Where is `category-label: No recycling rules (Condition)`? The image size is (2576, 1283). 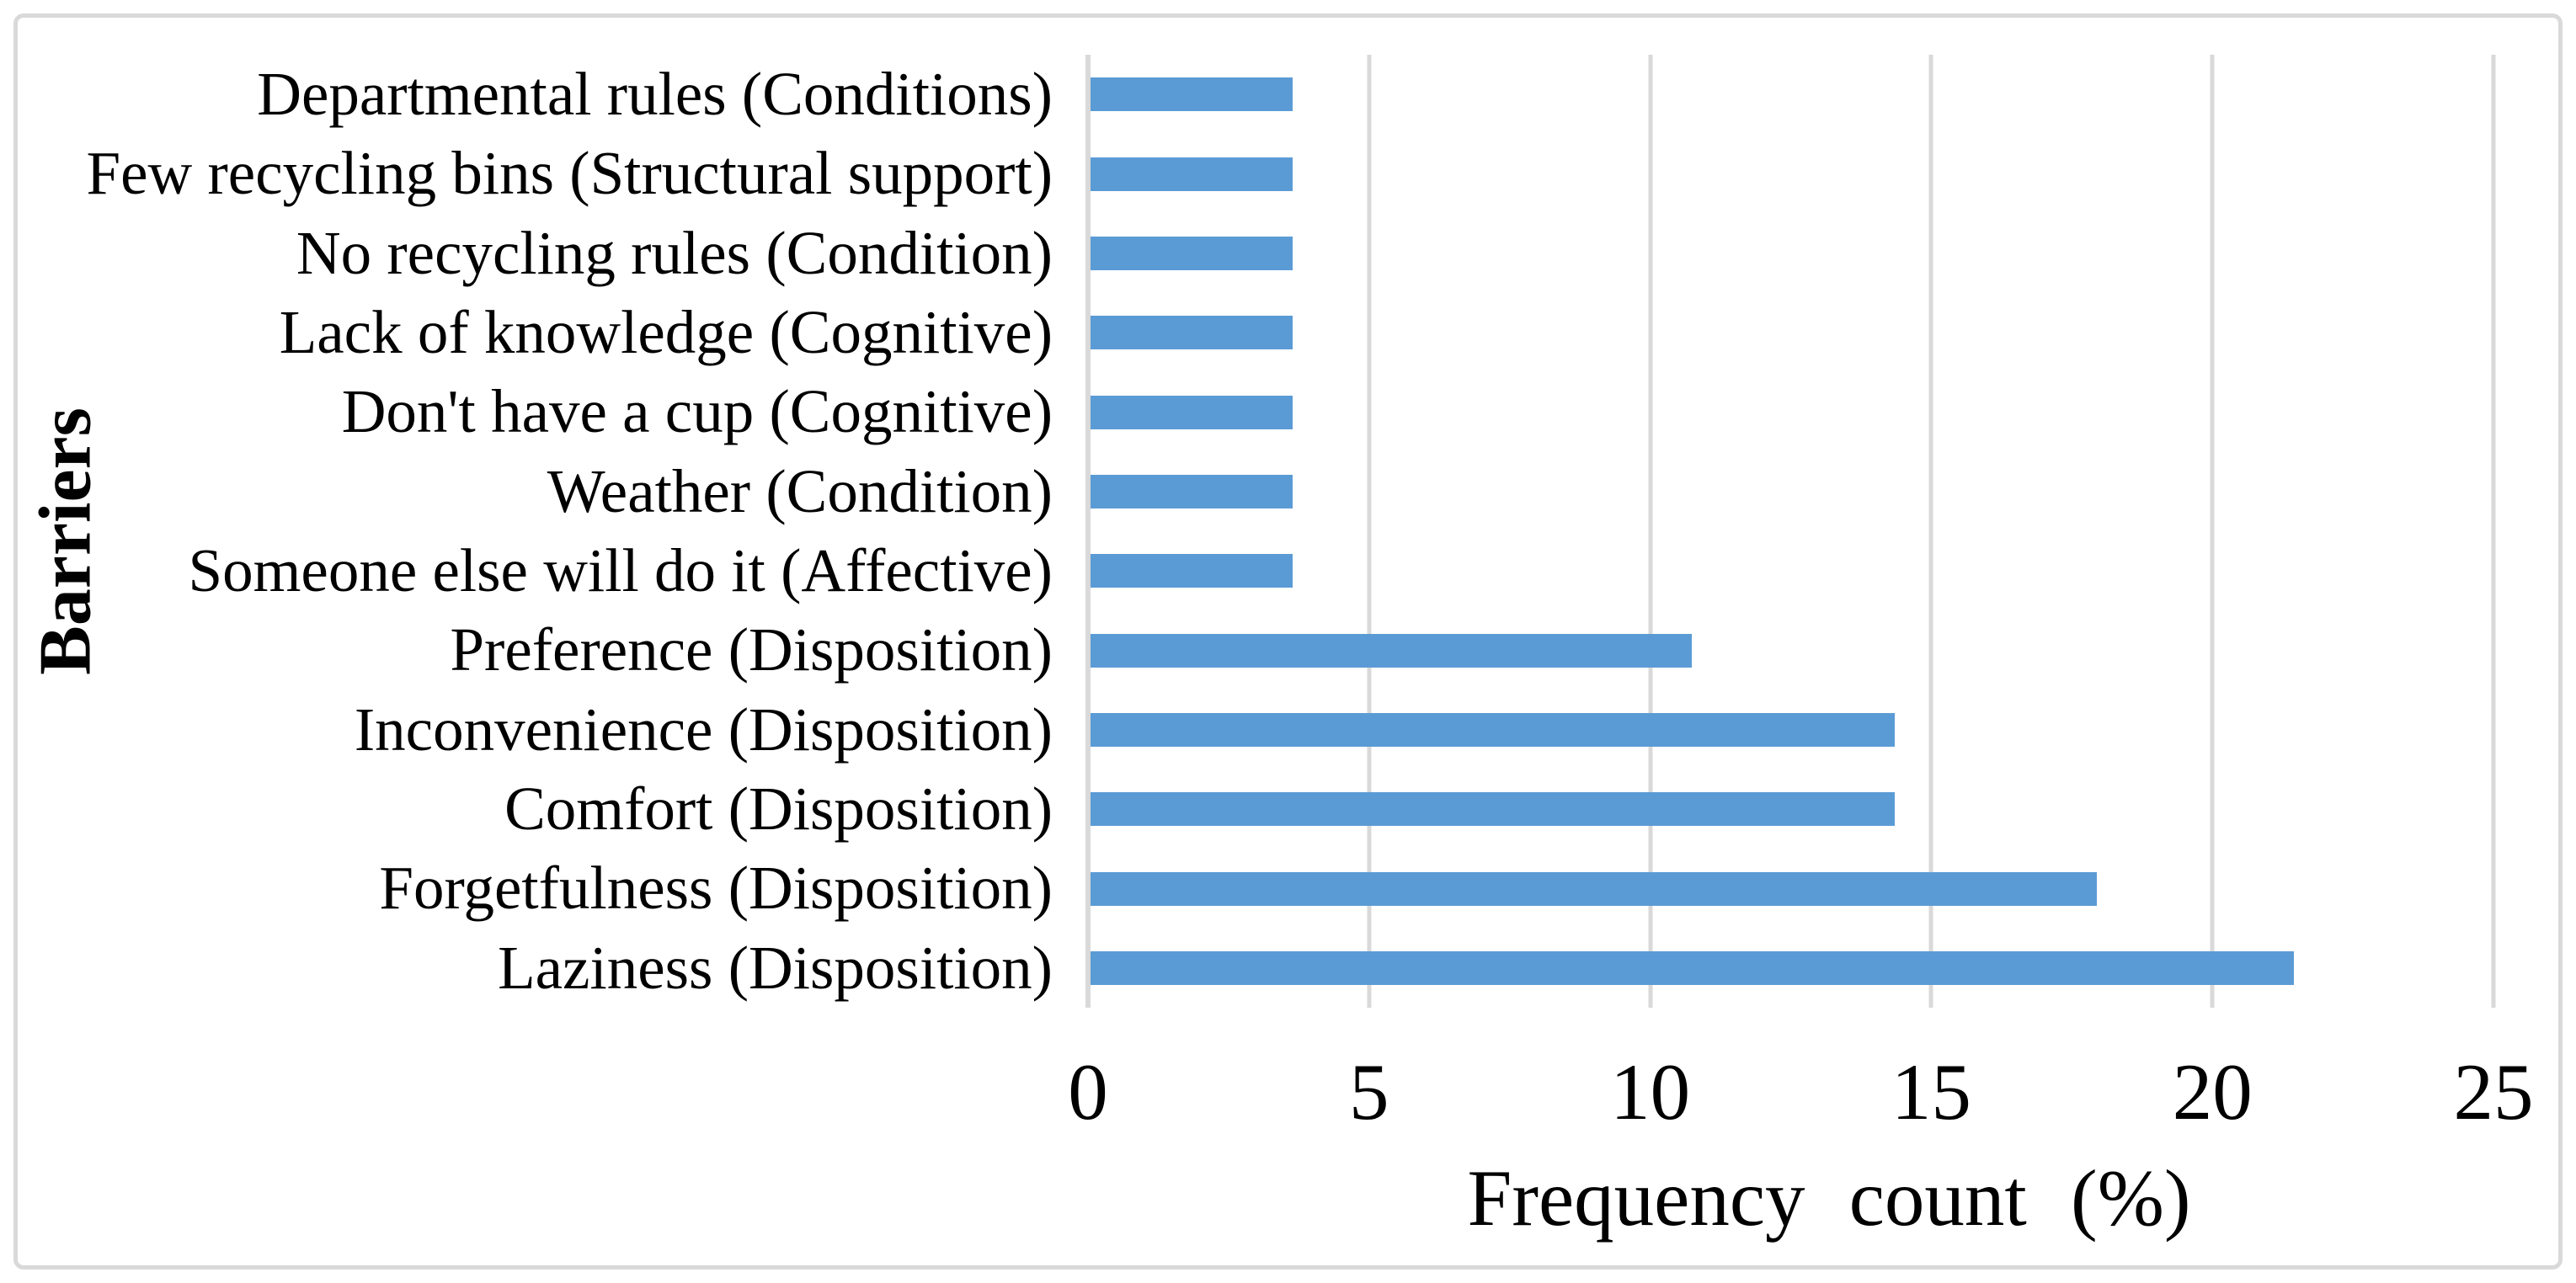
category-label: No recycling rules (Condition) is located at coordinates (674, 252).